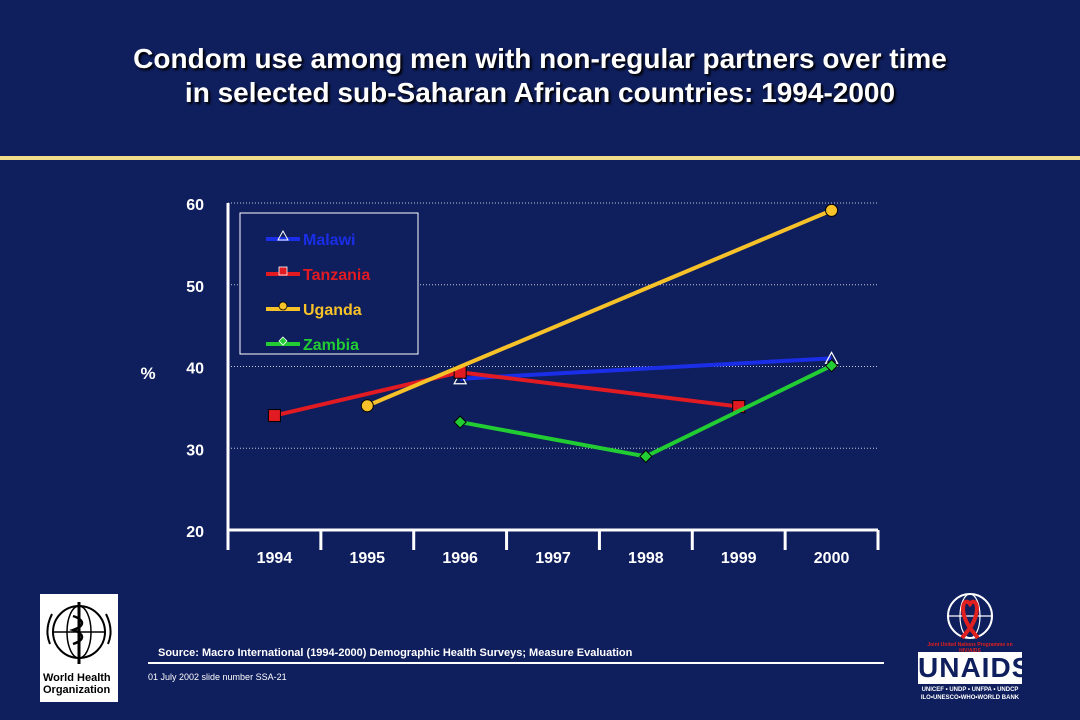 This screenshot has height=720, width=1080. Describe the element at coordinates (599, 308) in the screenshot. I see `series-line-uganda` at that location.